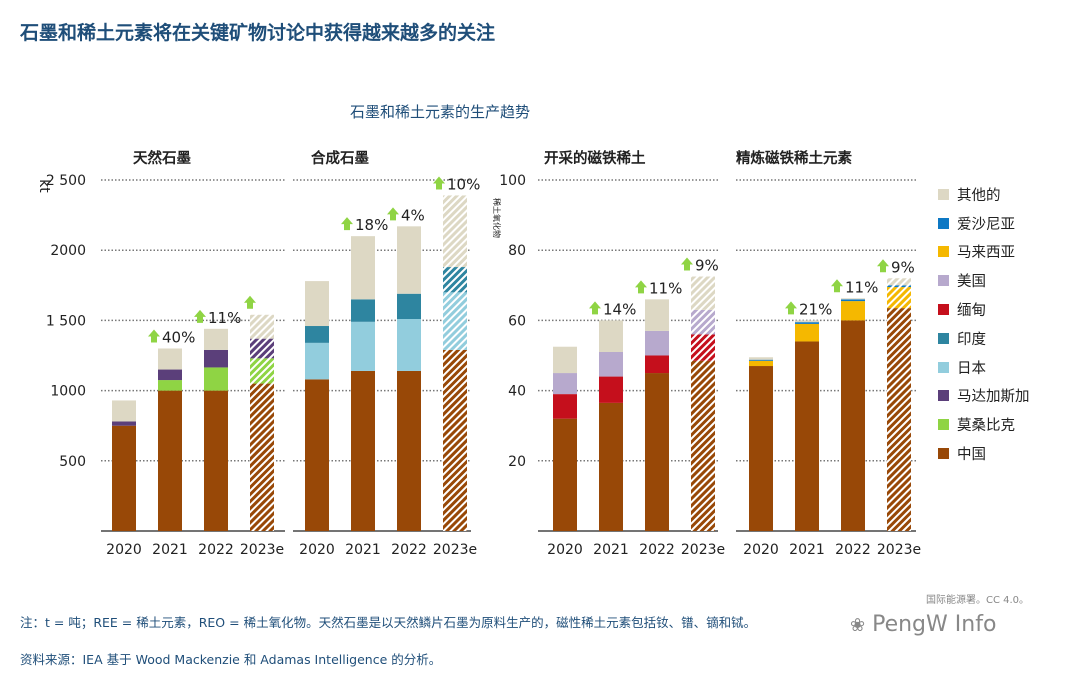  Describe the element at coordinates (463, 184) in the screenshot. I see `growth-label: 10%` at that location.